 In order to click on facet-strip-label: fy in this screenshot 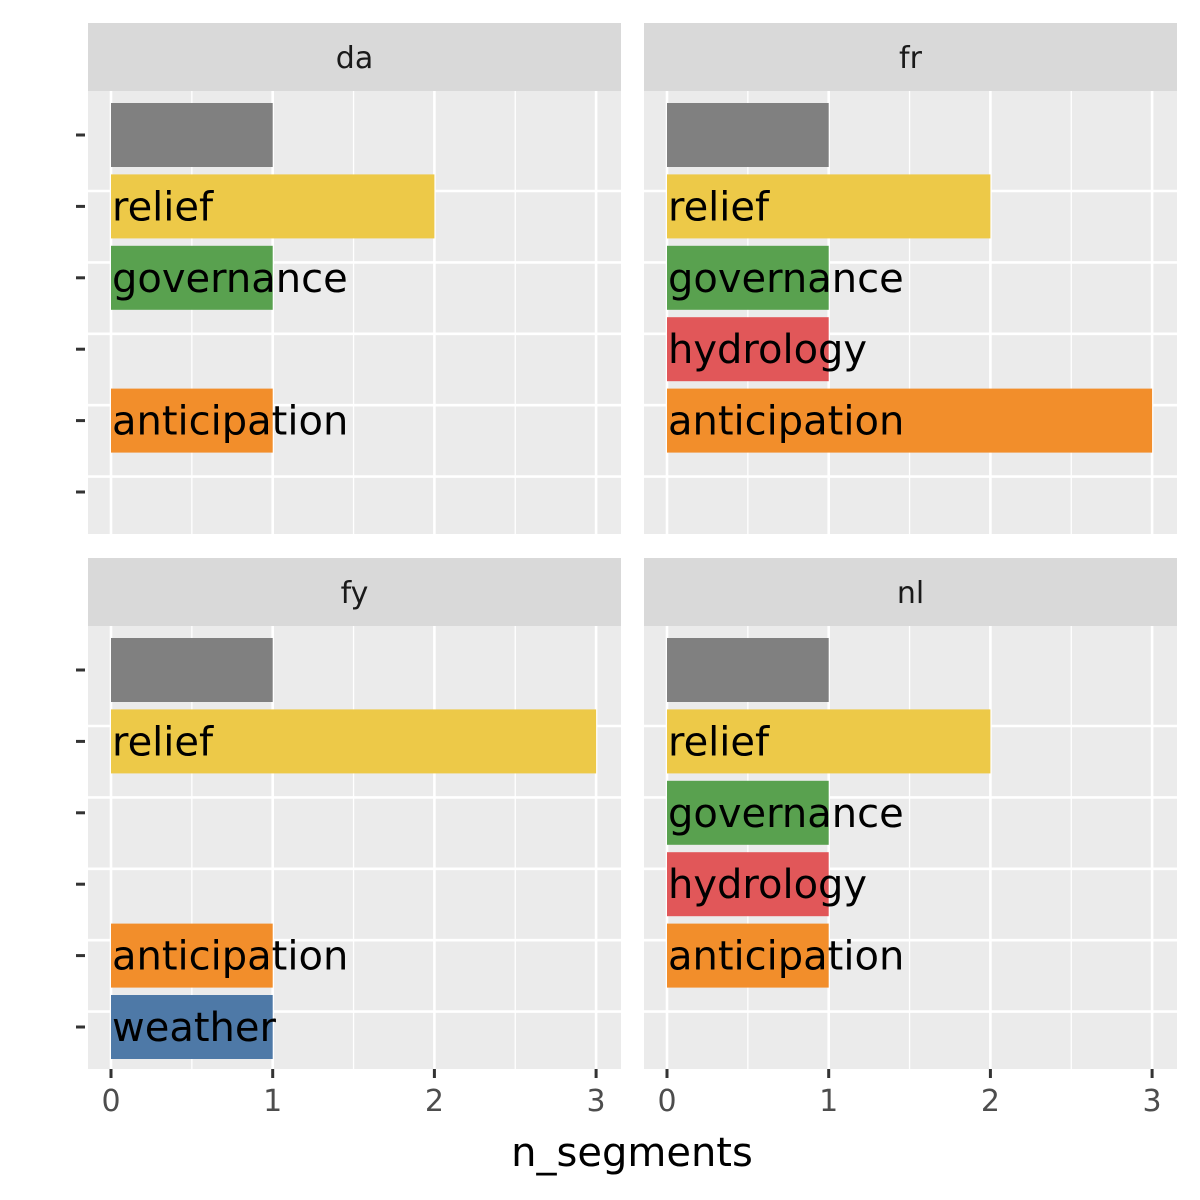, I will do `click(355, 593)`.